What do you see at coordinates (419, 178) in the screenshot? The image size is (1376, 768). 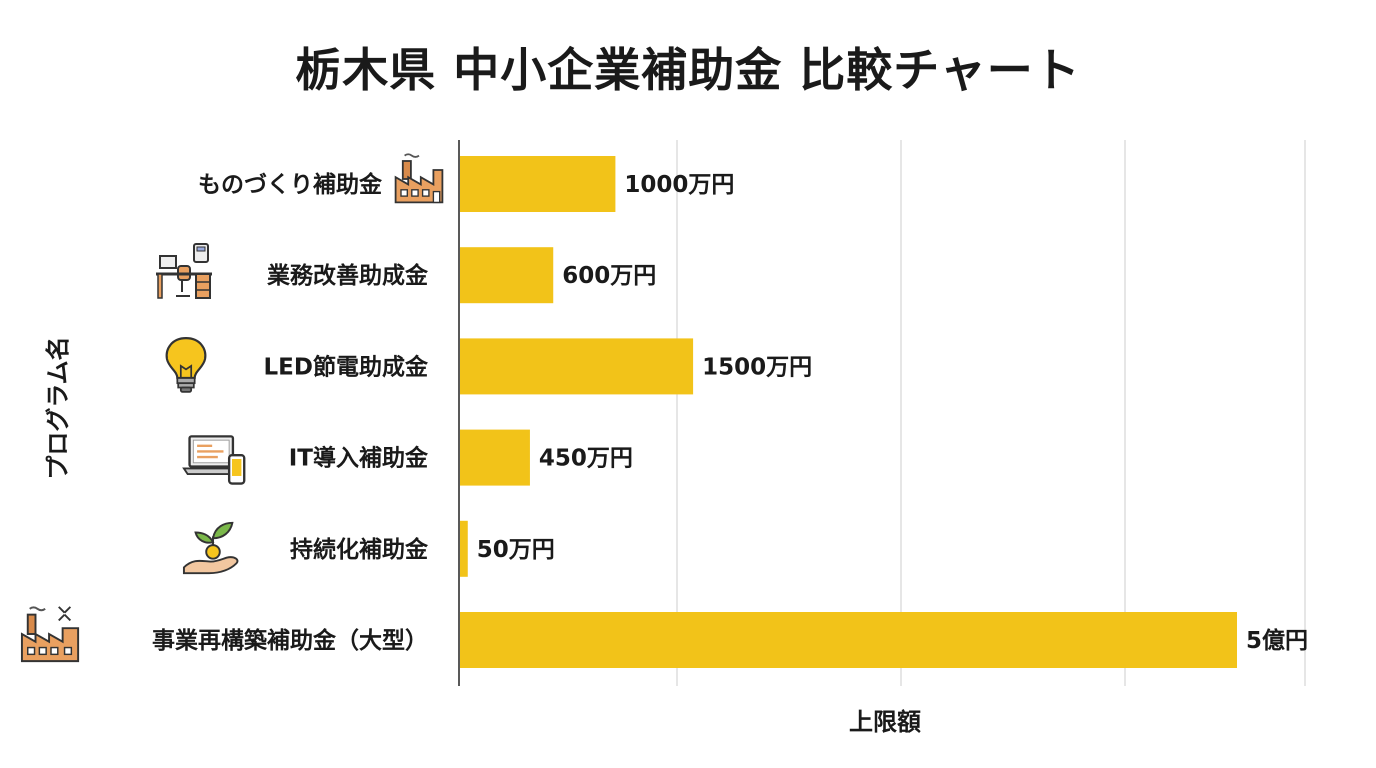 I see `factory-icon` at bounding box center [419, 178].